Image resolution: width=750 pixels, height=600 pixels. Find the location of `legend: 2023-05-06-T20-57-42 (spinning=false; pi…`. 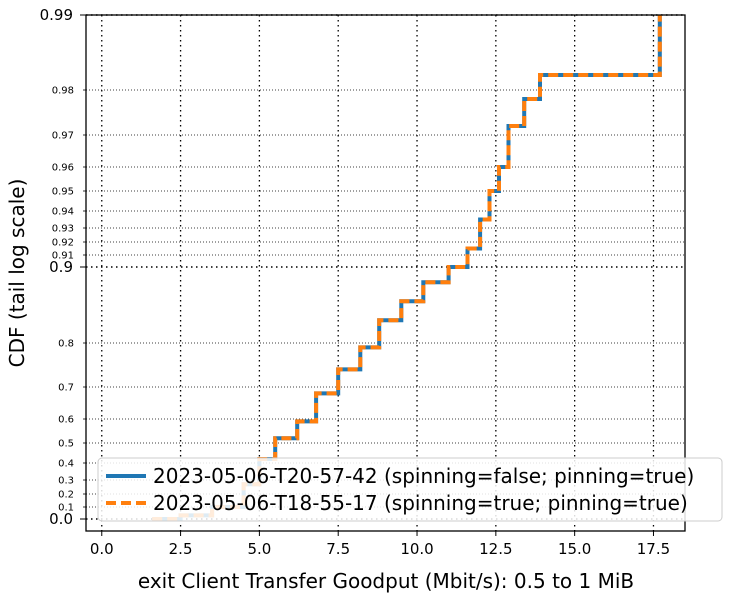

legend: 2023-05-06-T20-57-42 (spinning=false; pi… is located at coordinates (410, 489).